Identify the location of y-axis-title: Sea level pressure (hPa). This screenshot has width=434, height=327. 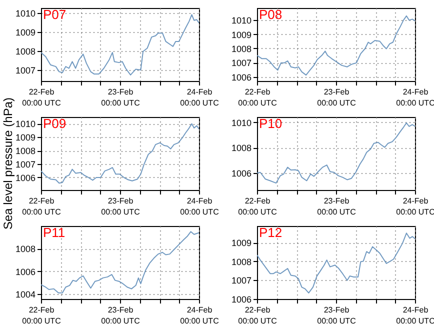
(8, 163).